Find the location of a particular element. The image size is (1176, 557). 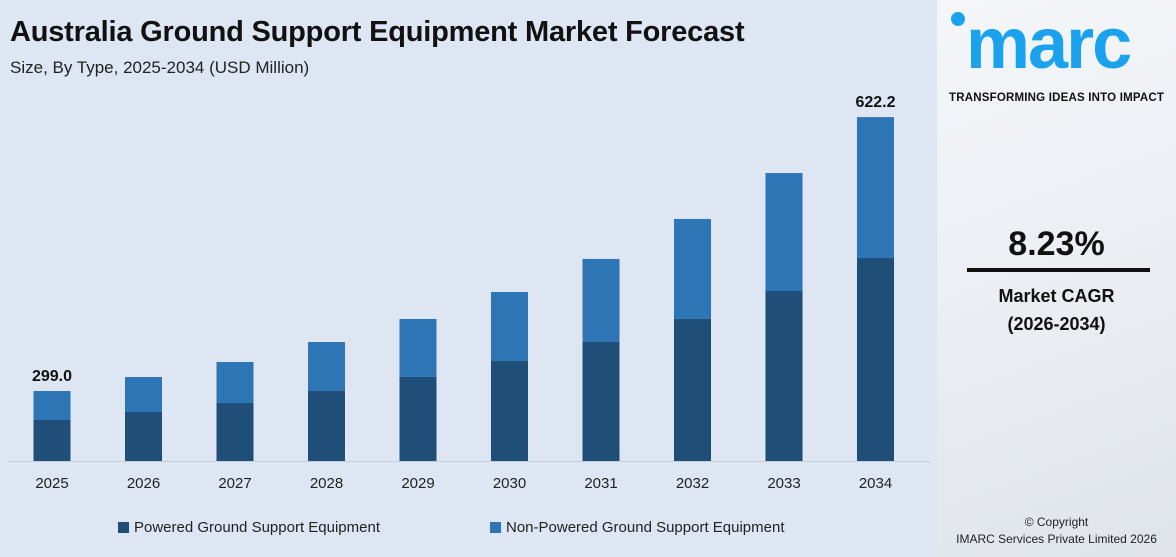

chart-subtitle: Size, By Type, 2025-2034 (USD Million) is located at coordinates (160, 67).